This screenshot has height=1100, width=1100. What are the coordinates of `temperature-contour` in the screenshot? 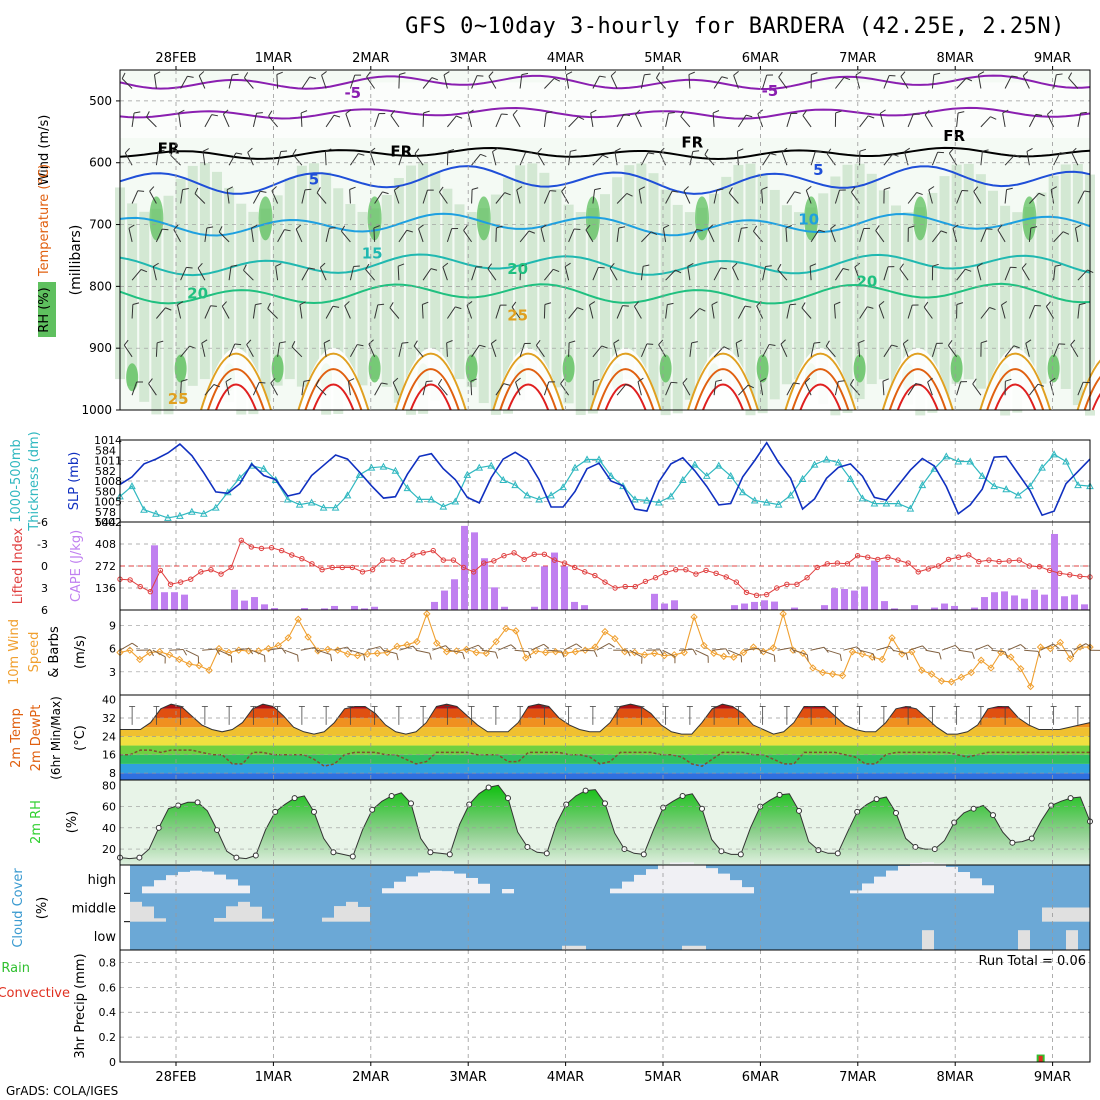 It's located at (605, 153).